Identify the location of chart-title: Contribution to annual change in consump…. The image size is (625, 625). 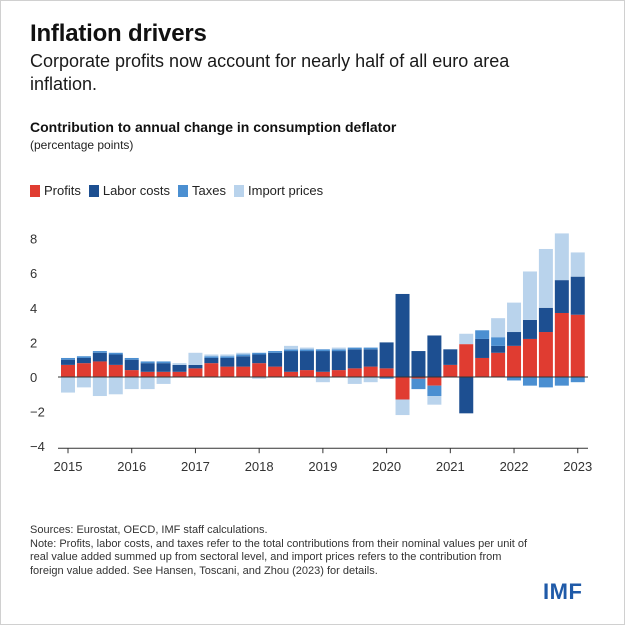
(213, 127).